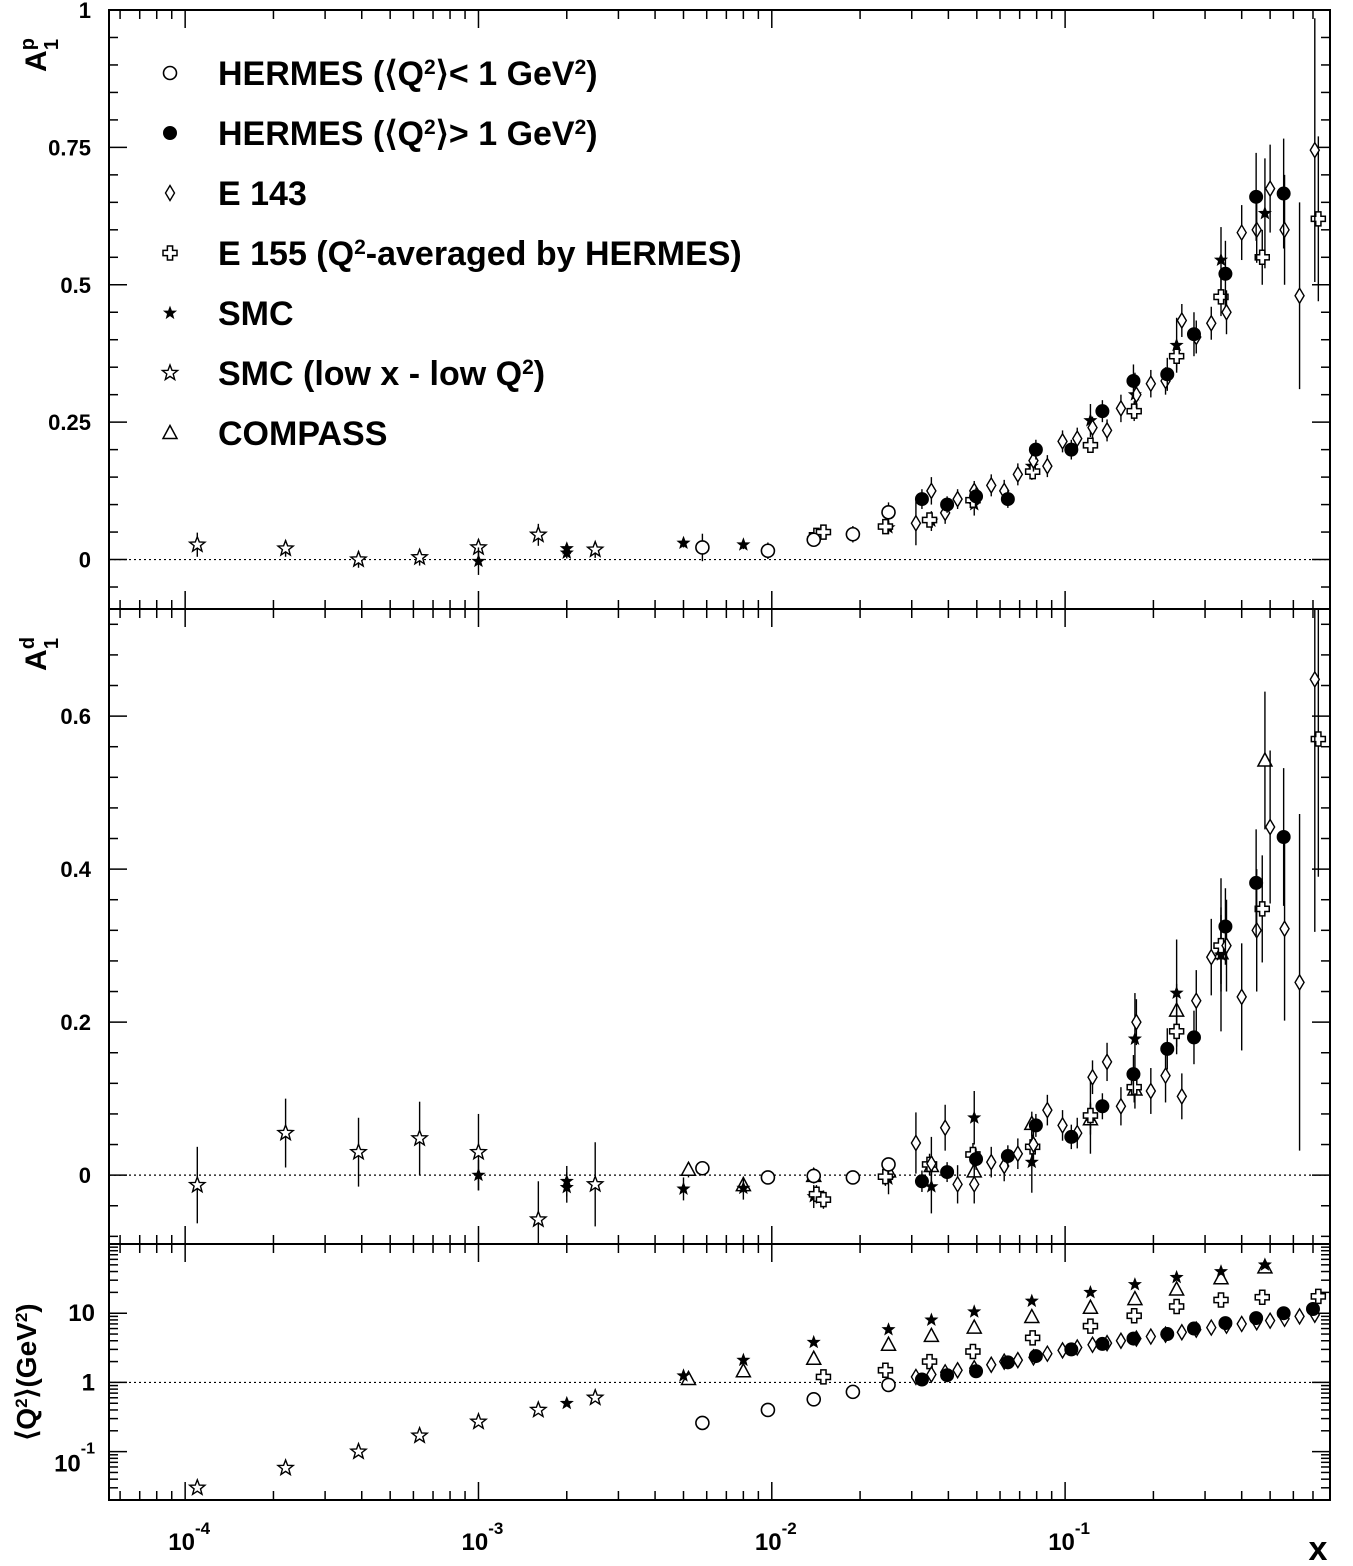 This screenshot has width=1353, height=1566. Describe the element at coordinates (396, 1171) in the screenshot. I see `series-open-star` at that location.